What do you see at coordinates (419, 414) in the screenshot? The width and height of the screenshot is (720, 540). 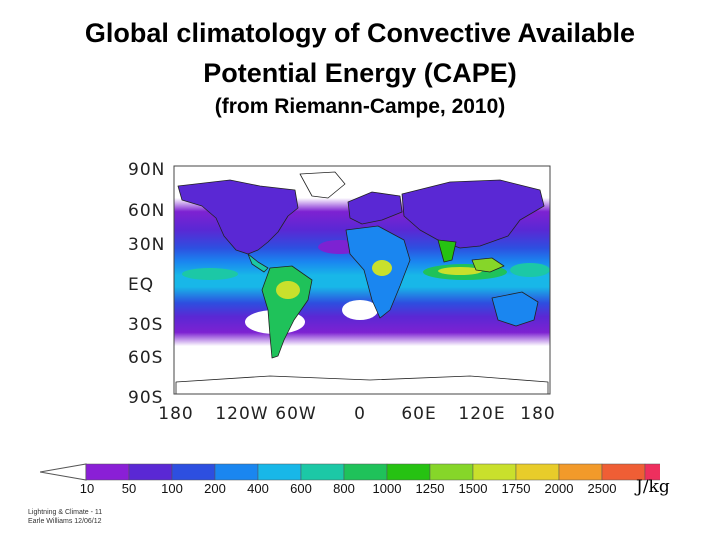 I see `lon-label-60e: 60E` at bounding box center [419, 414].